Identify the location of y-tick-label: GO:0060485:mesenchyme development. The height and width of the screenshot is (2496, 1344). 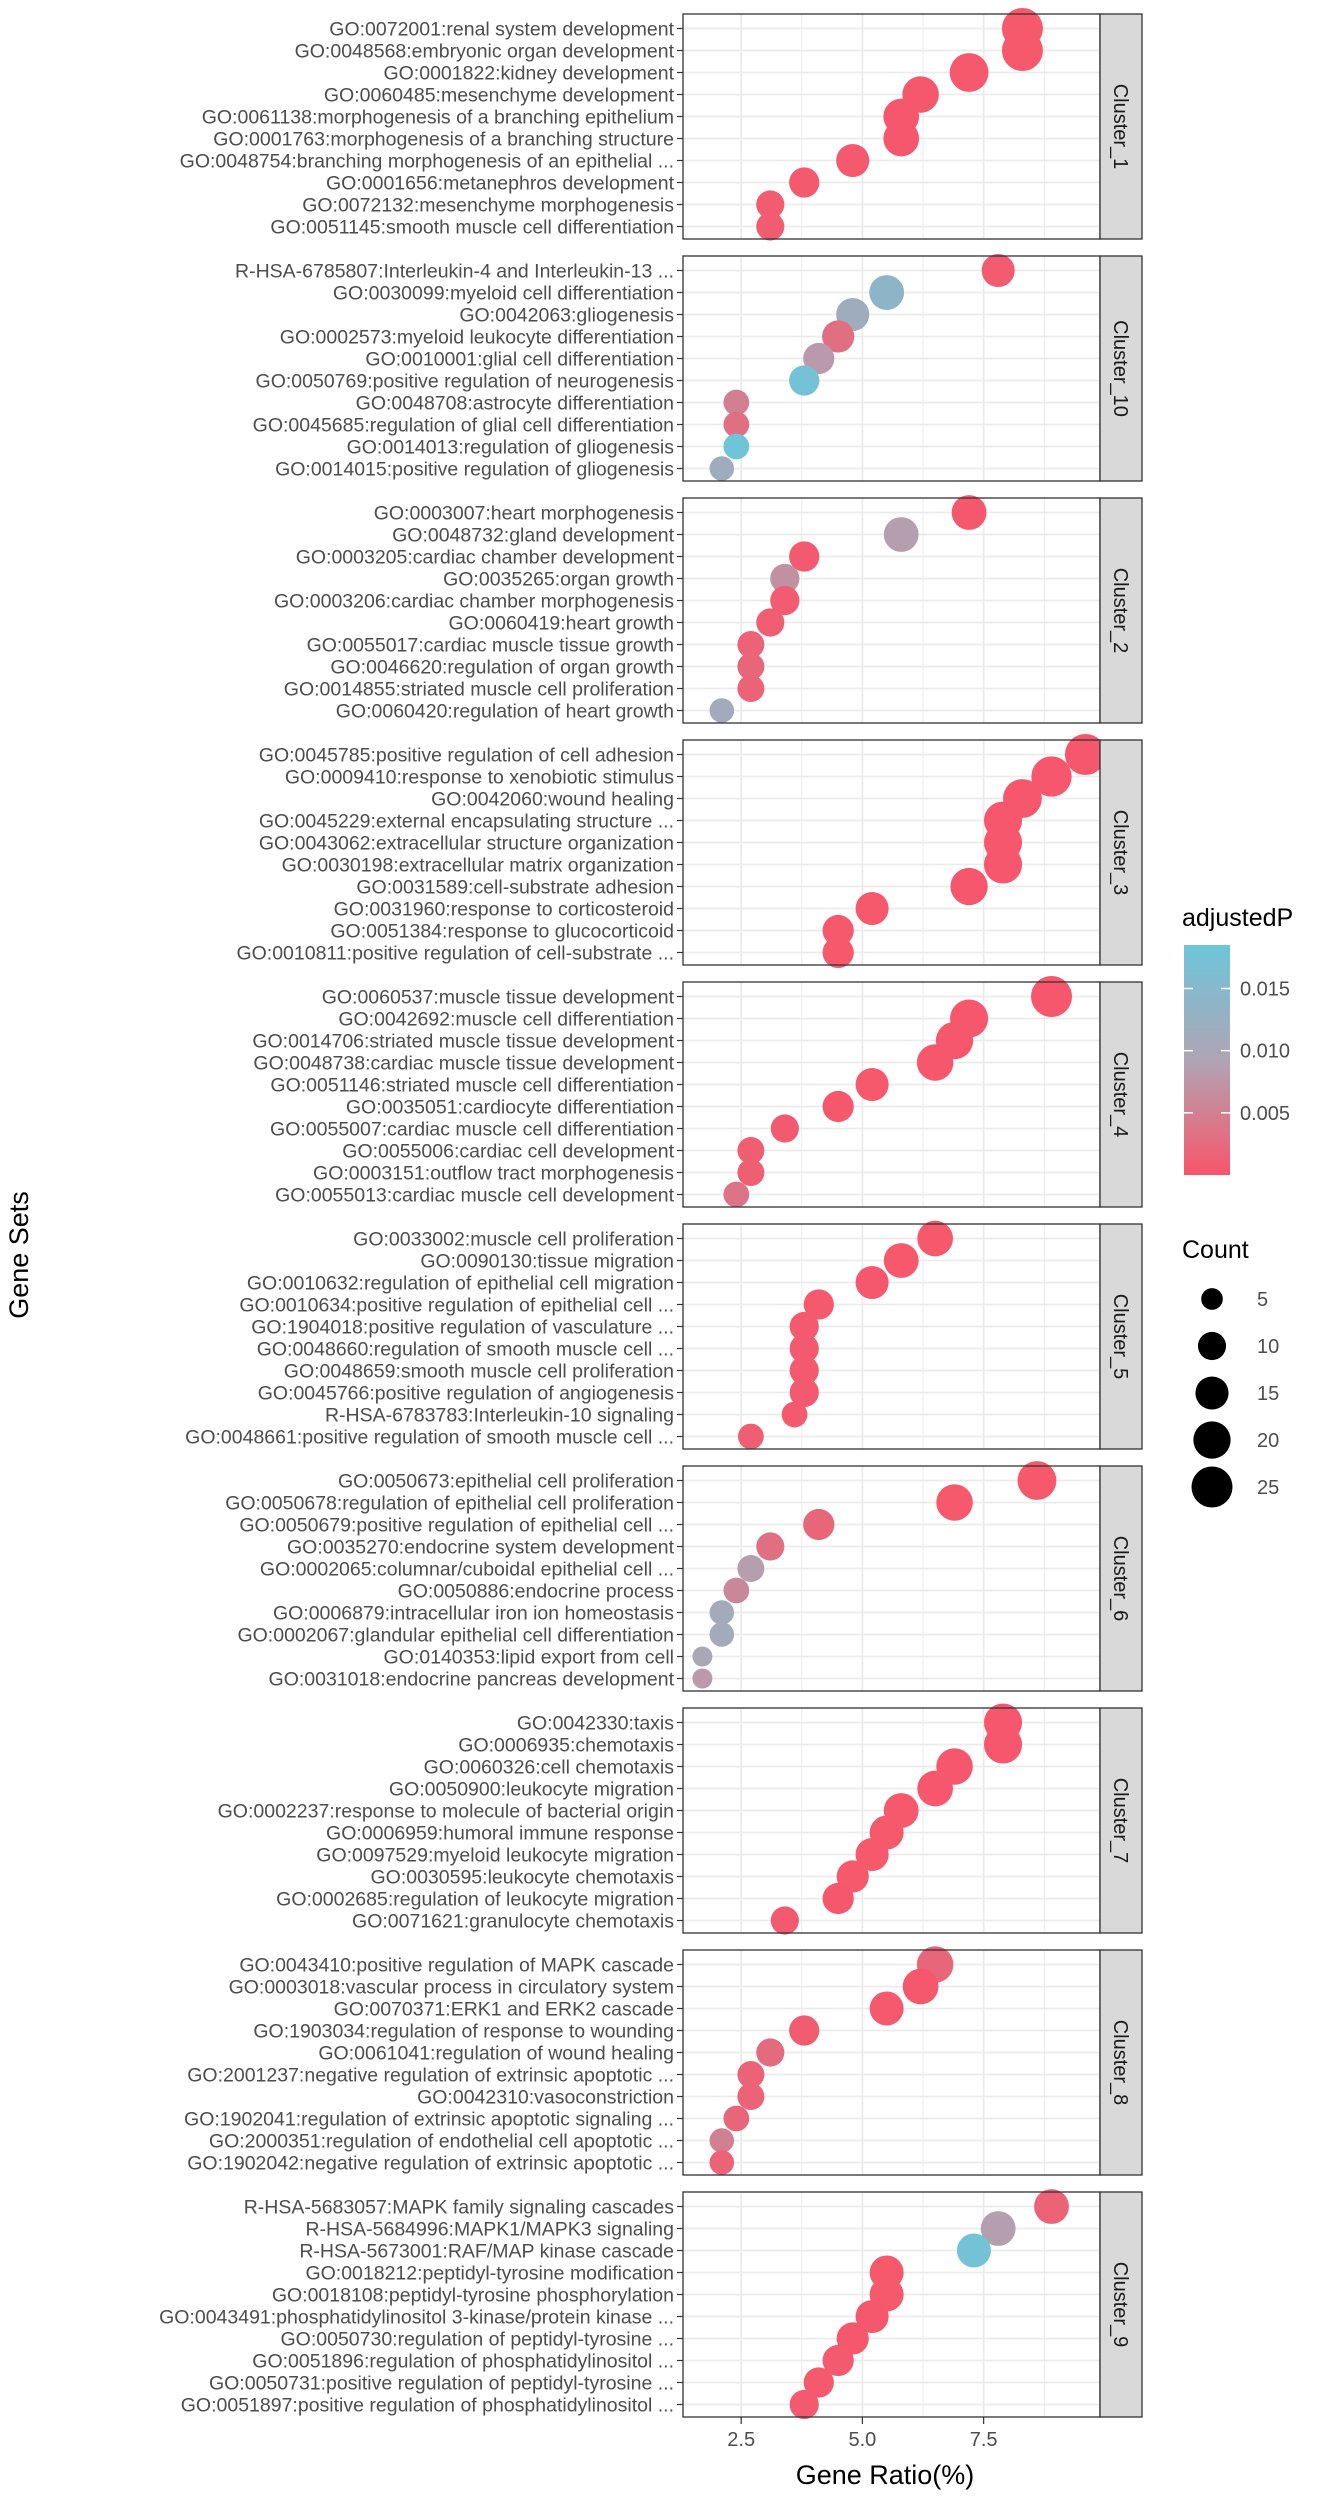
(499, 96).